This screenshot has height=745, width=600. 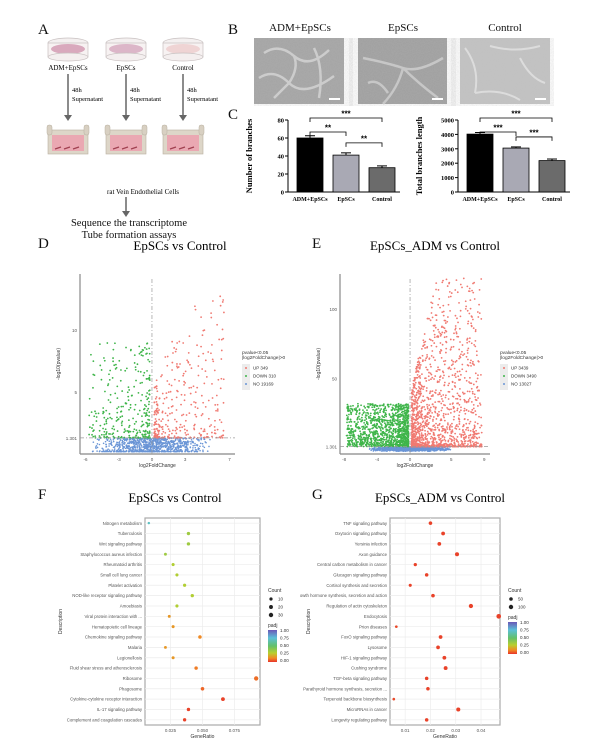 What do you see at coordinates (281, 175) in the screenshot?
I see `y-tick-label: 20` at bounding box center [281, 175].